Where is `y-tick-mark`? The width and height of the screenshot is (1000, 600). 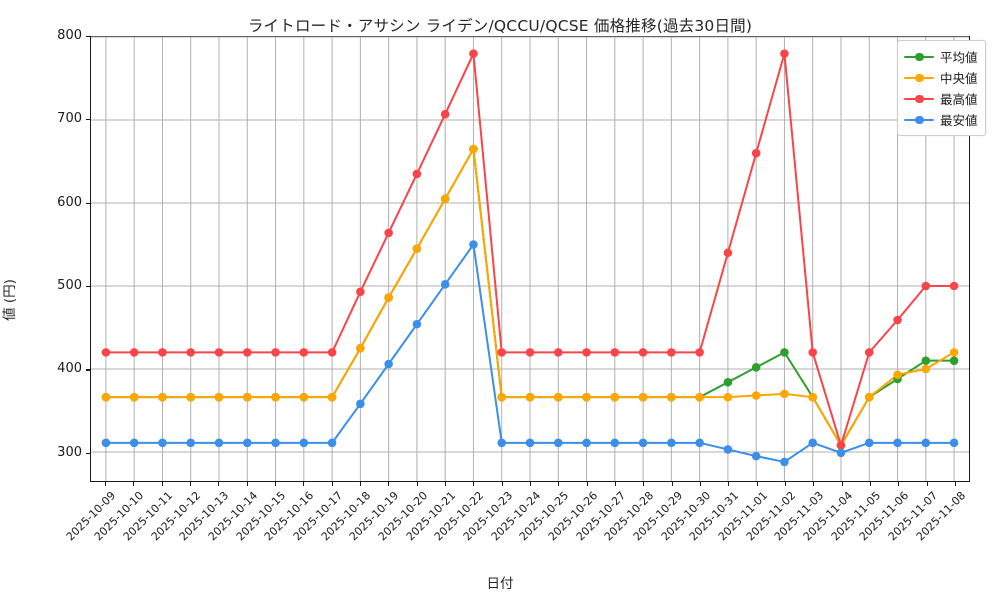 y-tick-mark is located at coordinates (88, 120).